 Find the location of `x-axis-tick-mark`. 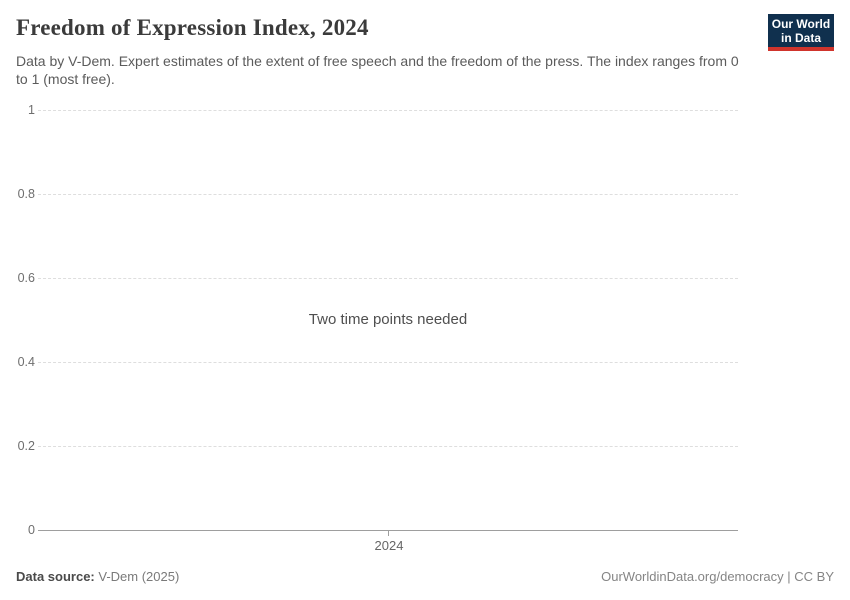

x-axis-tick-mark is located at coordinates (388, 533).